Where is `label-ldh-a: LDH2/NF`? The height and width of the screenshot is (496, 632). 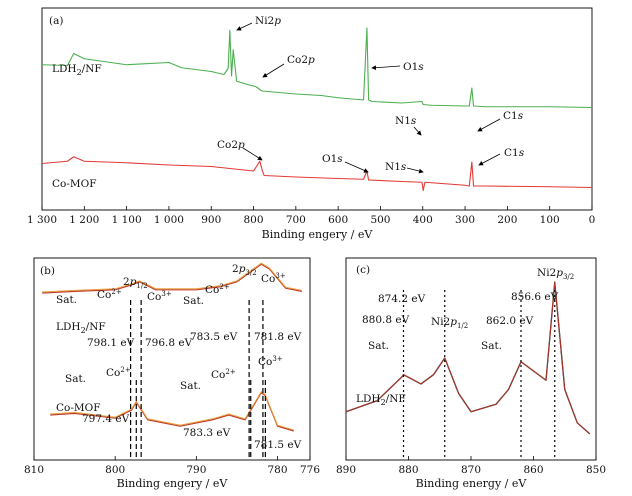 label-ldh-a: LDH2/NF is located at coordinates (77, 70).